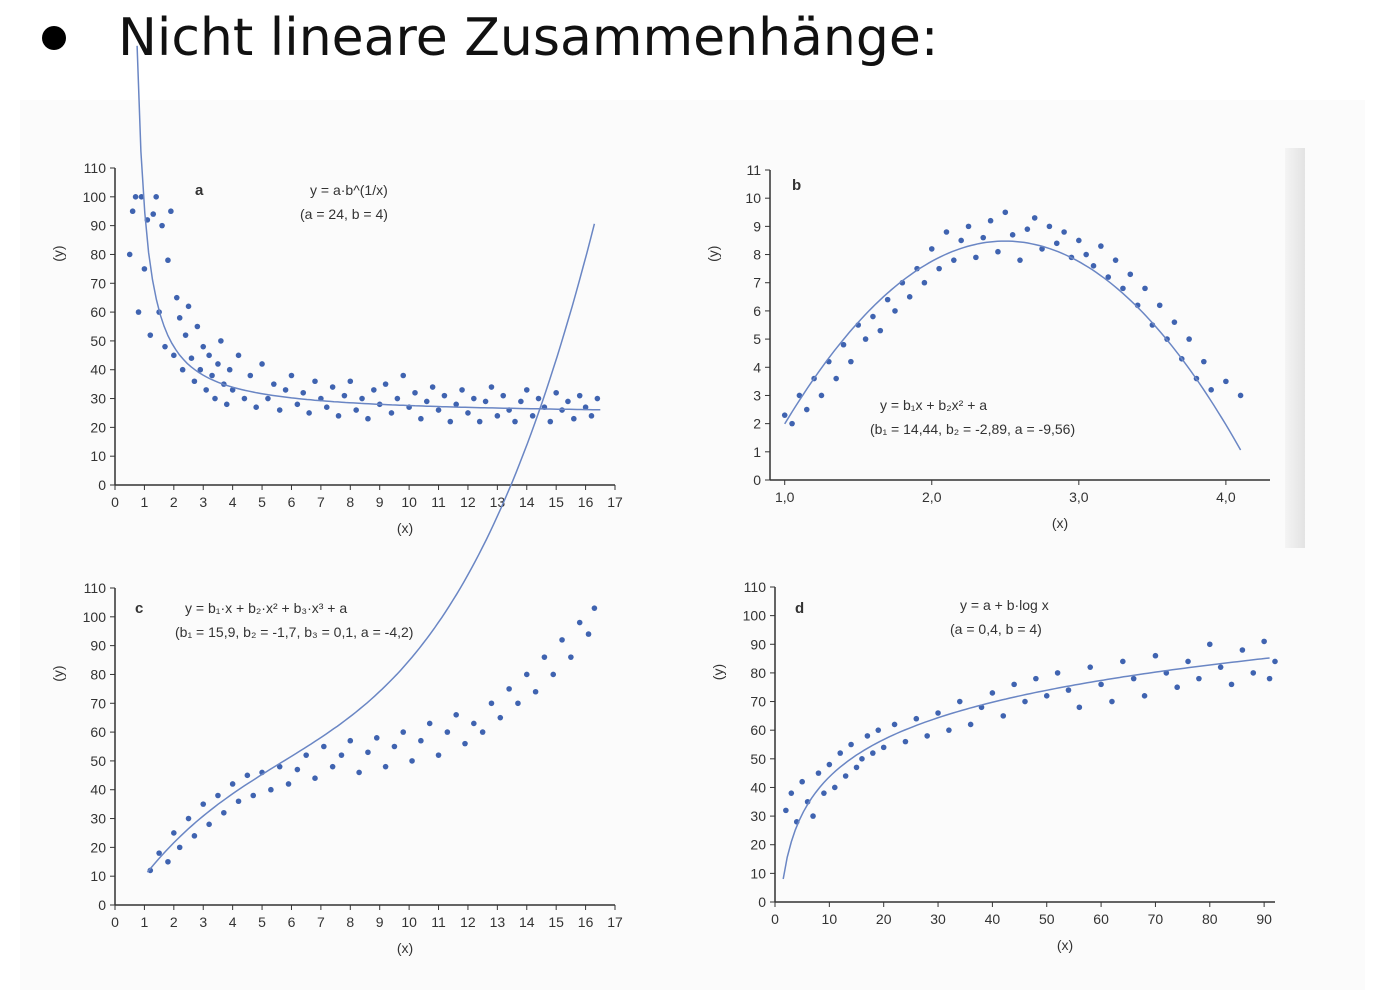 Image resolution: width=1394 pixels, height=1000 pixels. What do you see at coordinates (527, 922) in the screenshot?
I see `x-tick-label: 14` at bounding box center [527, 922].